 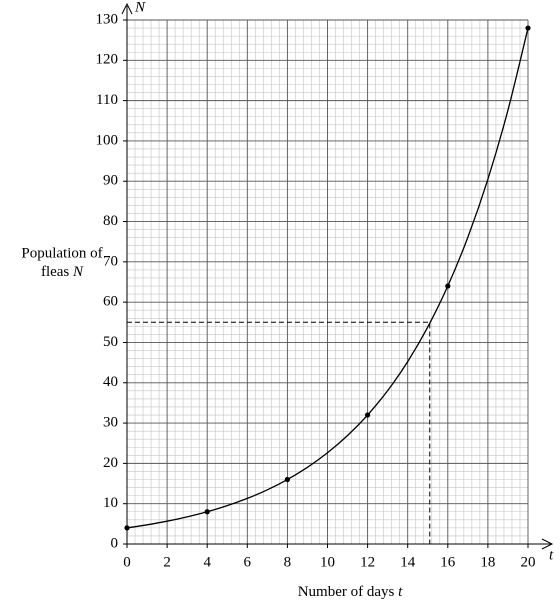 I want to click on x-axis-label-symbol: t, so click(x=400, y=592).